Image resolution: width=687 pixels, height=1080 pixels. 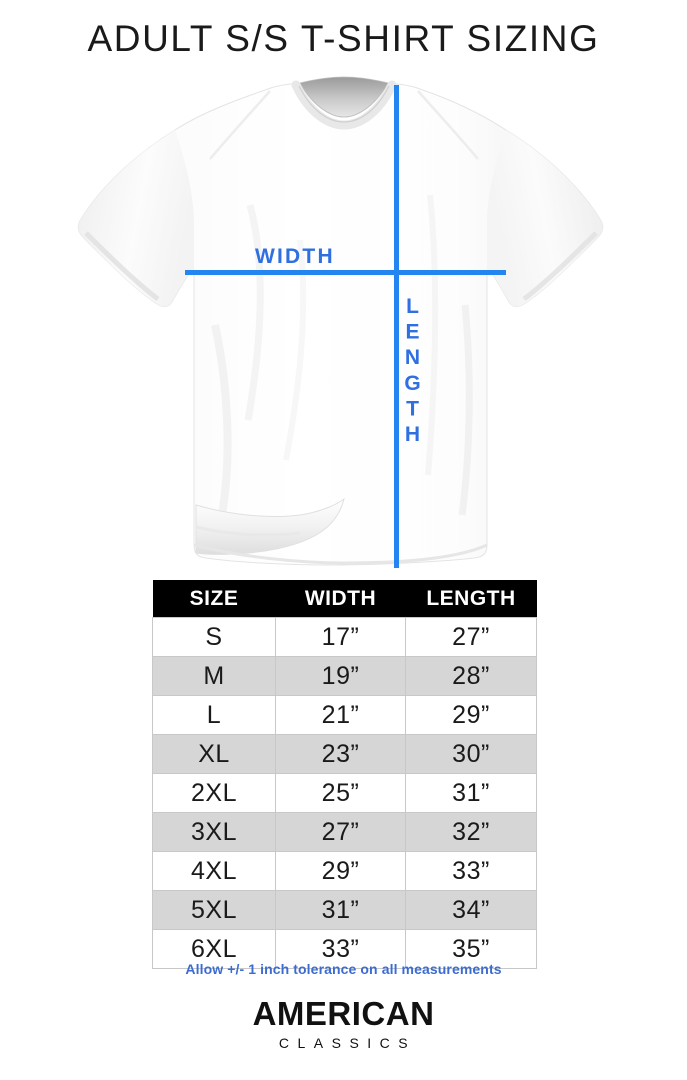 I want to click on cell-size: S, so click(x=214, y=637).